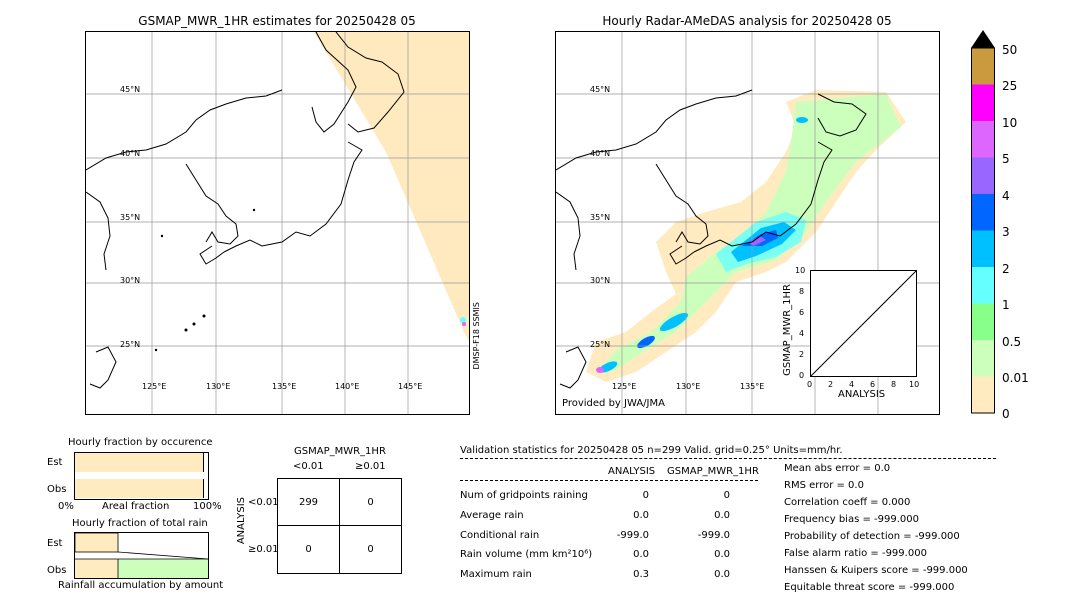  Describe the element at coordinates (410, 386) in the screenshot. I see `left-lon-label: 145°E` at that location.